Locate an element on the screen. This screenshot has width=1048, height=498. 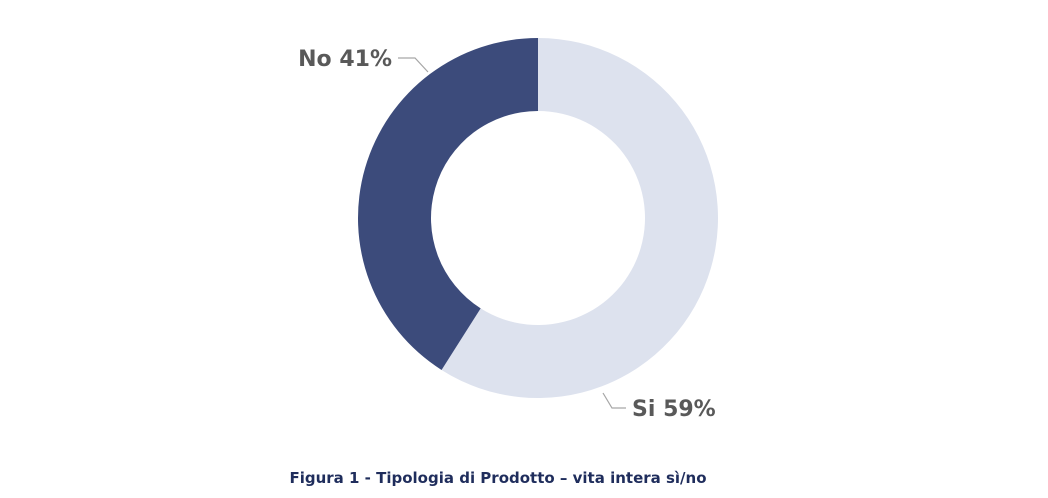
value-label: 59% is located at coordinates (689, 409).